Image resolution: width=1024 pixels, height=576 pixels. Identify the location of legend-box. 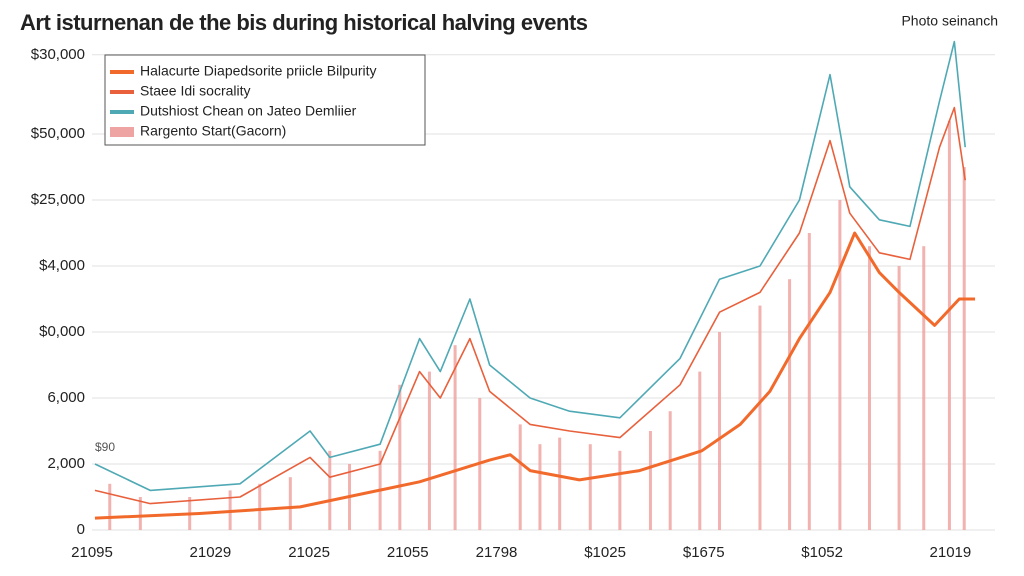
(265, 100).